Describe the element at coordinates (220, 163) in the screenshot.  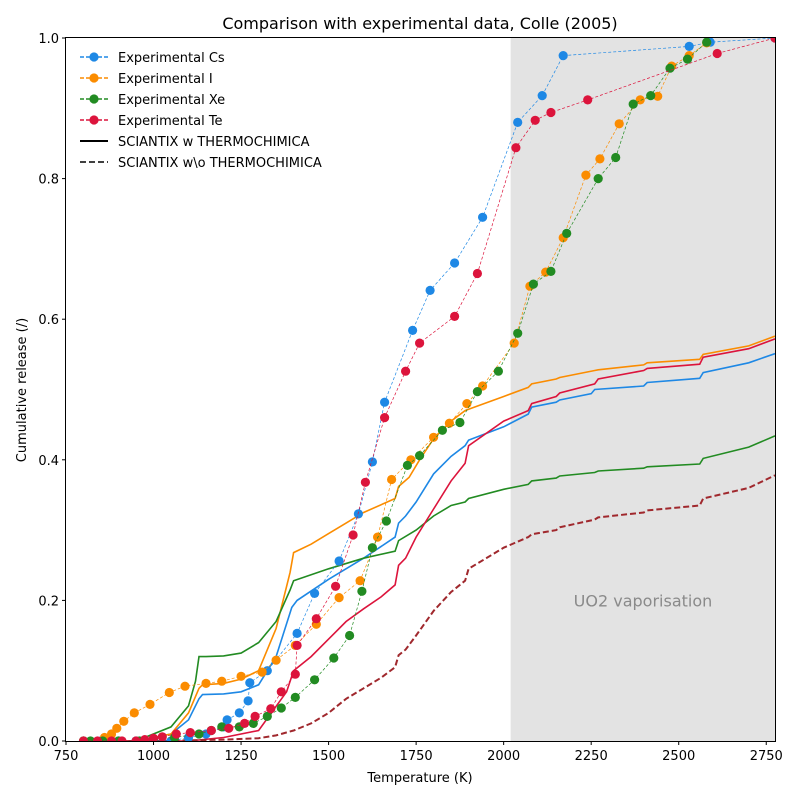
I see `legend-label: SCIANTIX w\o THERMOCHIMICA` at that location.